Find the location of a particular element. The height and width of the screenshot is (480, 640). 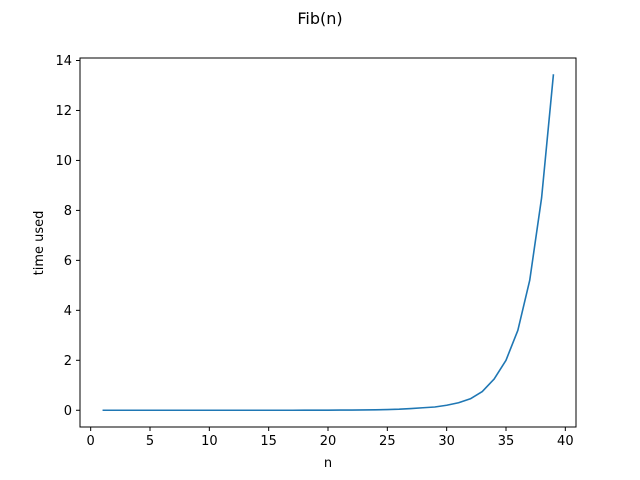

y-tick-label: 14 is located at coordinates (63, 61).